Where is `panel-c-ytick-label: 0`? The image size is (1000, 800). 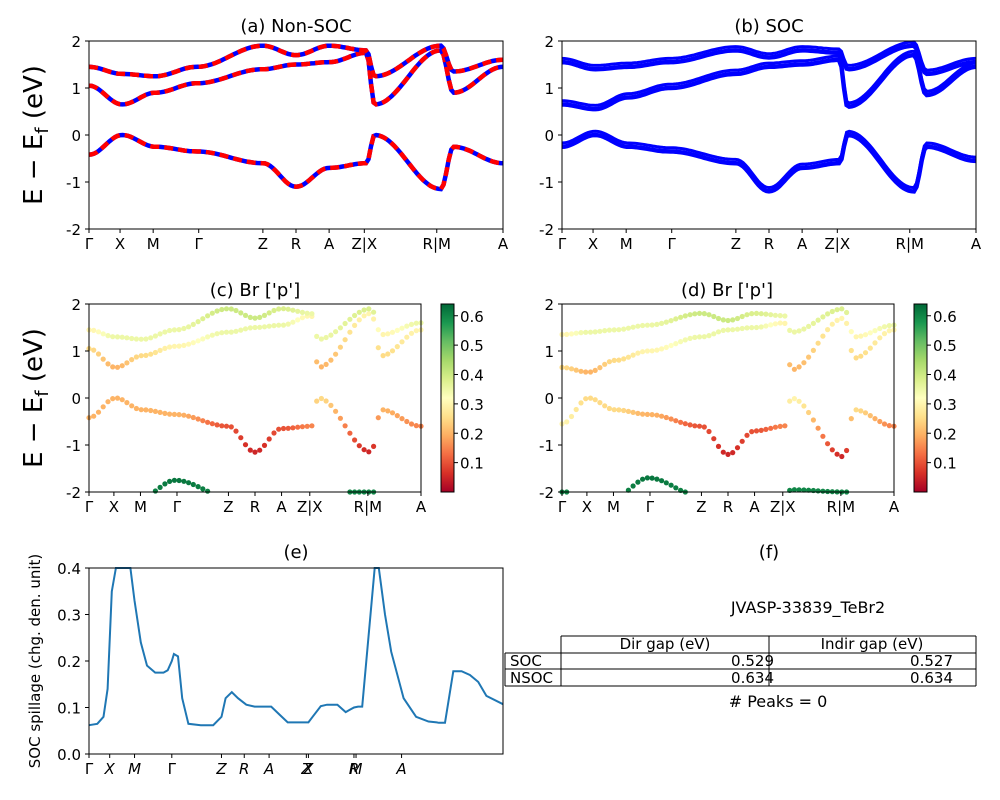 panel-c-ytick-label: 0 is located at coordinates (76, 399).